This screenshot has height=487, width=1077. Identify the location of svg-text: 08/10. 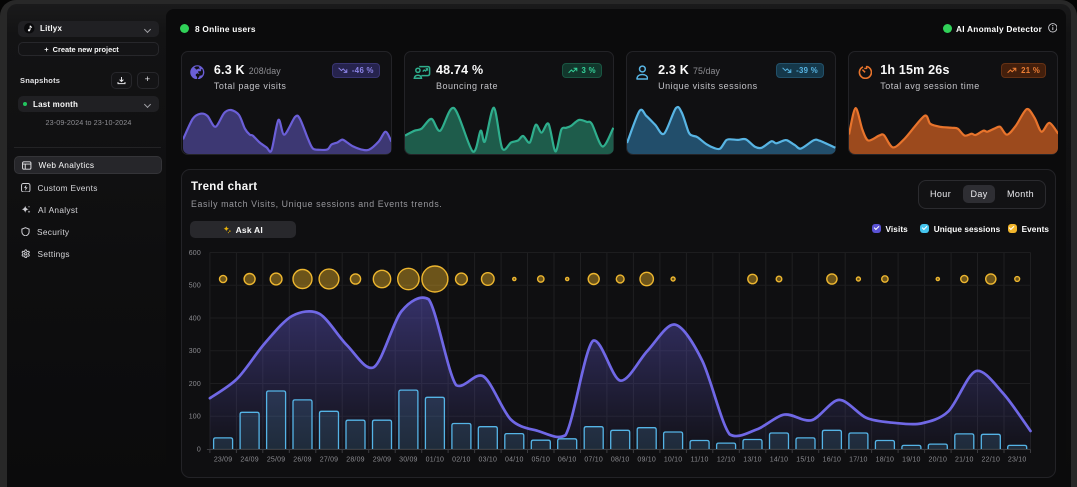
(620, 460).